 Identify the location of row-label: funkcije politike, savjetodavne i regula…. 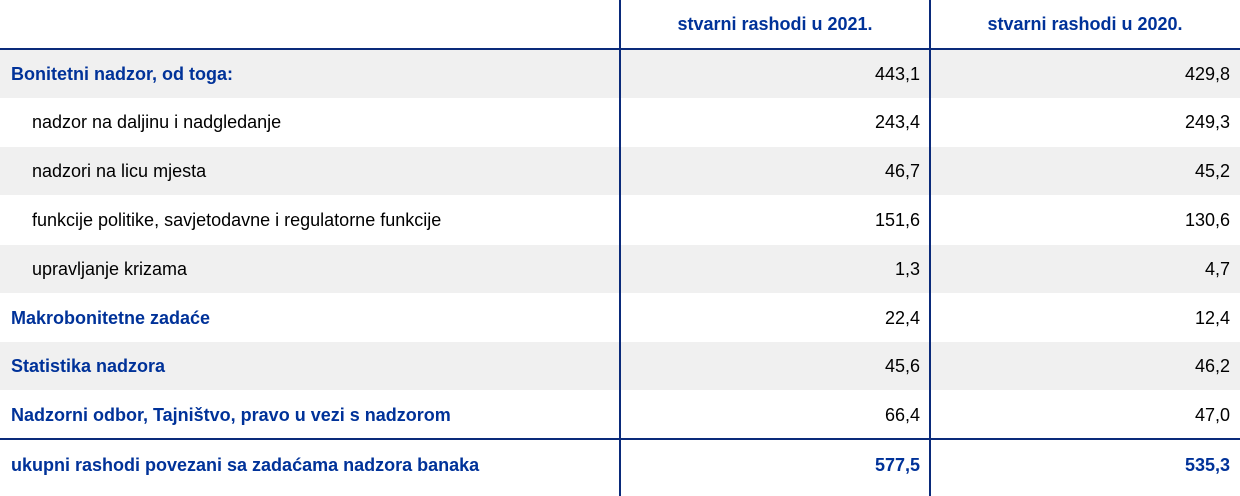
(237, 219).